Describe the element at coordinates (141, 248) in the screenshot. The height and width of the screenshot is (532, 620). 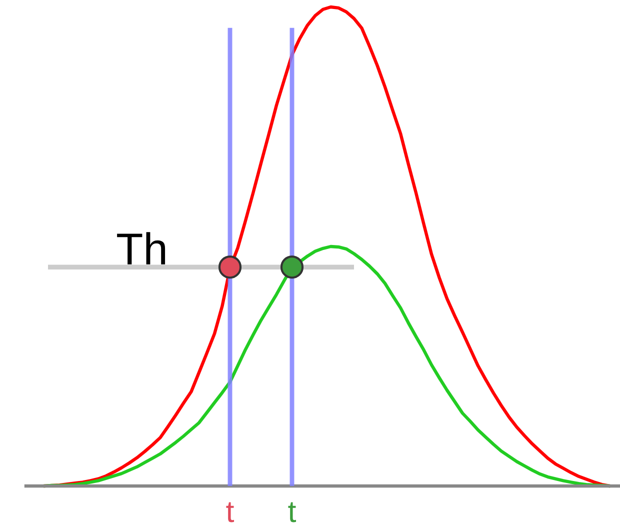
I see `ref-line-label: Th` at that location.